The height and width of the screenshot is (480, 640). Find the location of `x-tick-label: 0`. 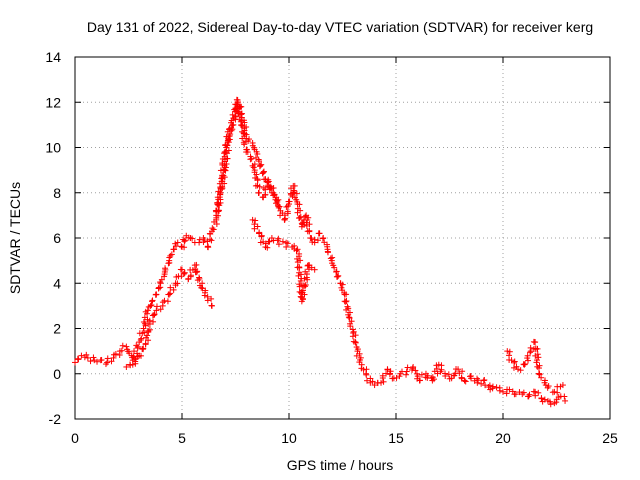

x-tick-label: 0 is located at coordinates (75, 438).